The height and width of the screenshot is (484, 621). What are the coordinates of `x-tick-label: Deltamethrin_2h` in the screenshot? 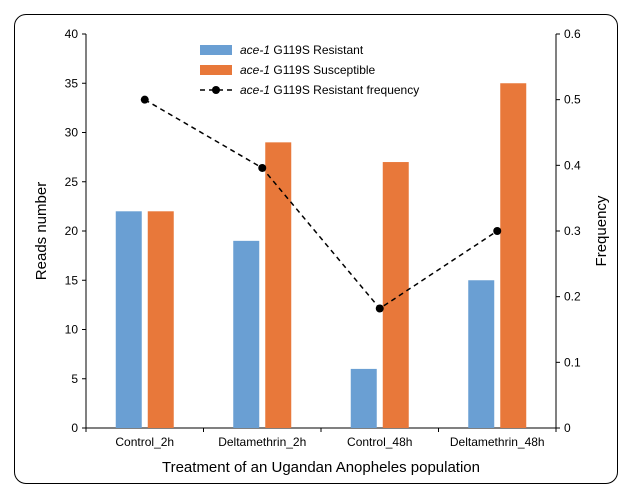 It's located at (262, 442).